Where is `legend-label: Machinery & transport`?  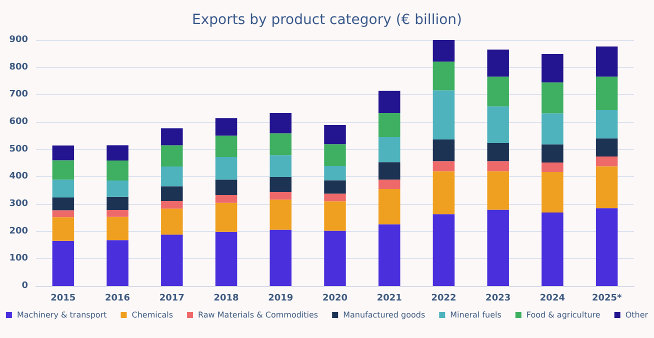
legend-label: Machinery & transport is located at coordinates (61, 315).